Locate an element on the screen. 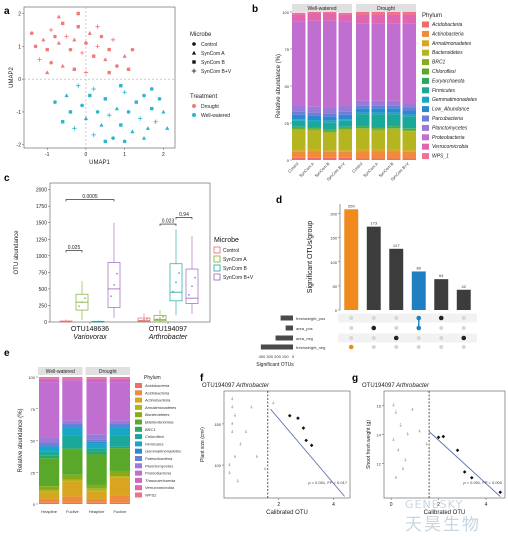 The image size is (508, 537). legend-label: Verrucomicrobia is located at coordinates (450, 147).